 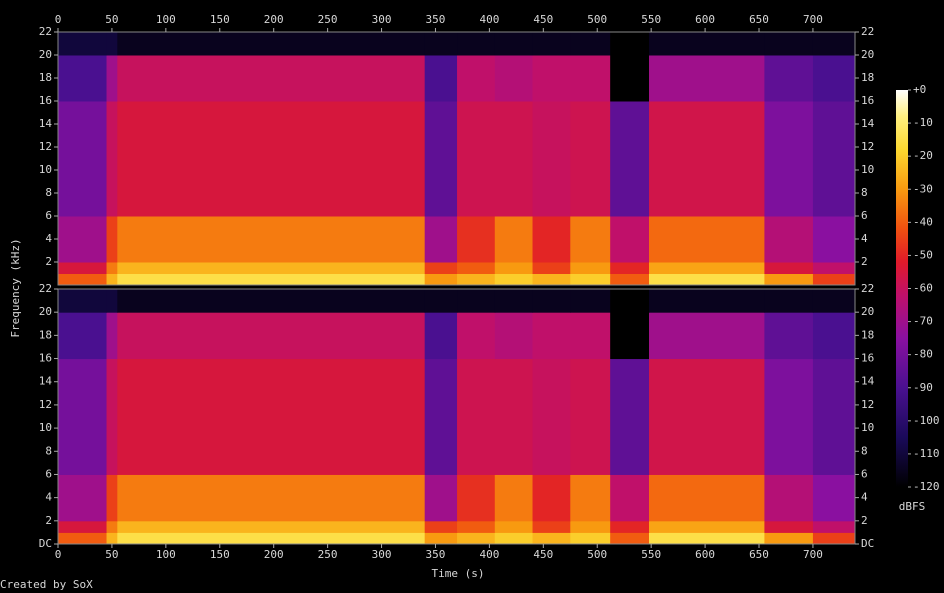 I want to click on y-tick-label: 18, so click(x=45, y=77).